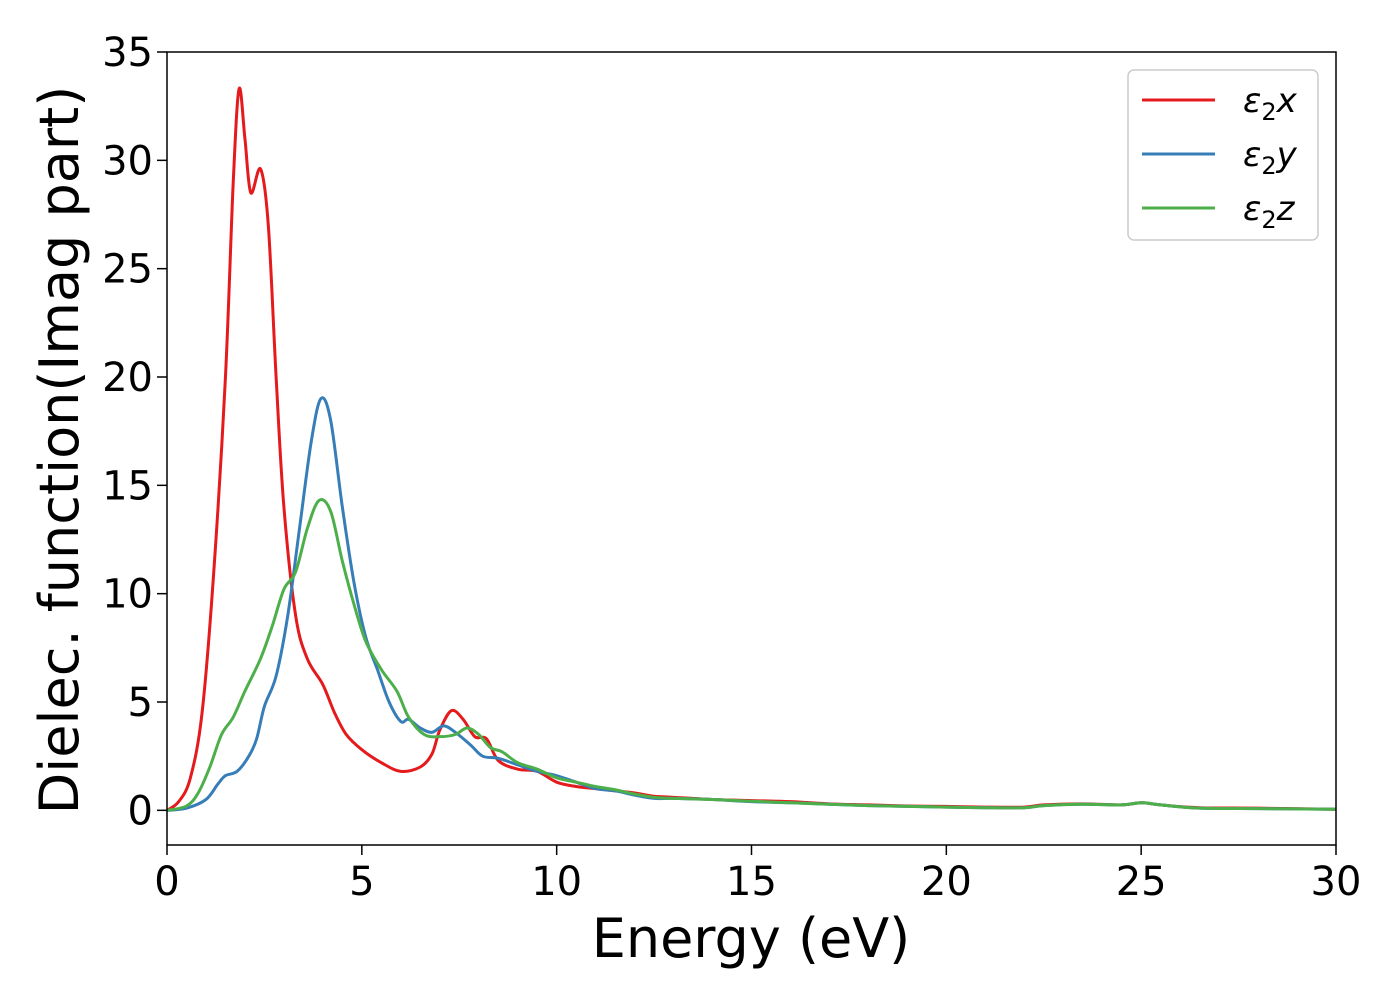 The width and height of the screenshot is (1400, 1000). What do you see at coordinates (127, 486) in the screenshot?
I see `y-tick-label: 15` at bounding box center [127, 486].